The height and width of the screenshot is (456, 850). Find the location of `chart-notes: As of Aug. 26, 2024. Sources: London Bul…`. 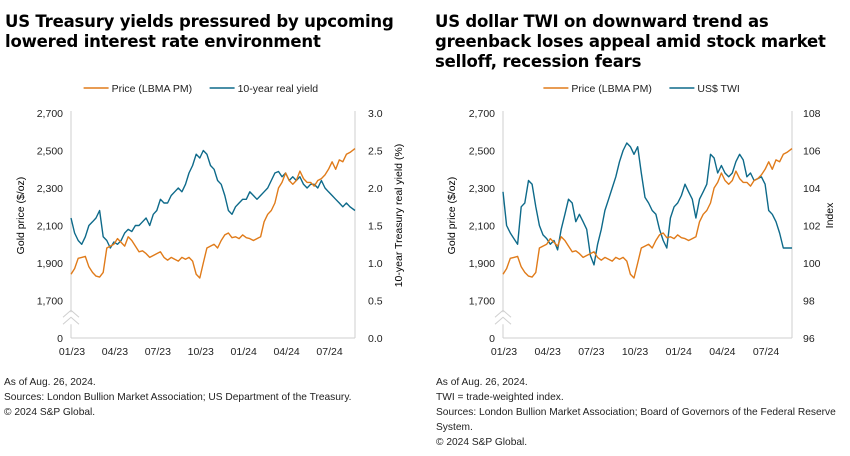

chart-notes: As of Aug. 26, 2024. Sources: London Bul… is located at coordinates (211, 397).